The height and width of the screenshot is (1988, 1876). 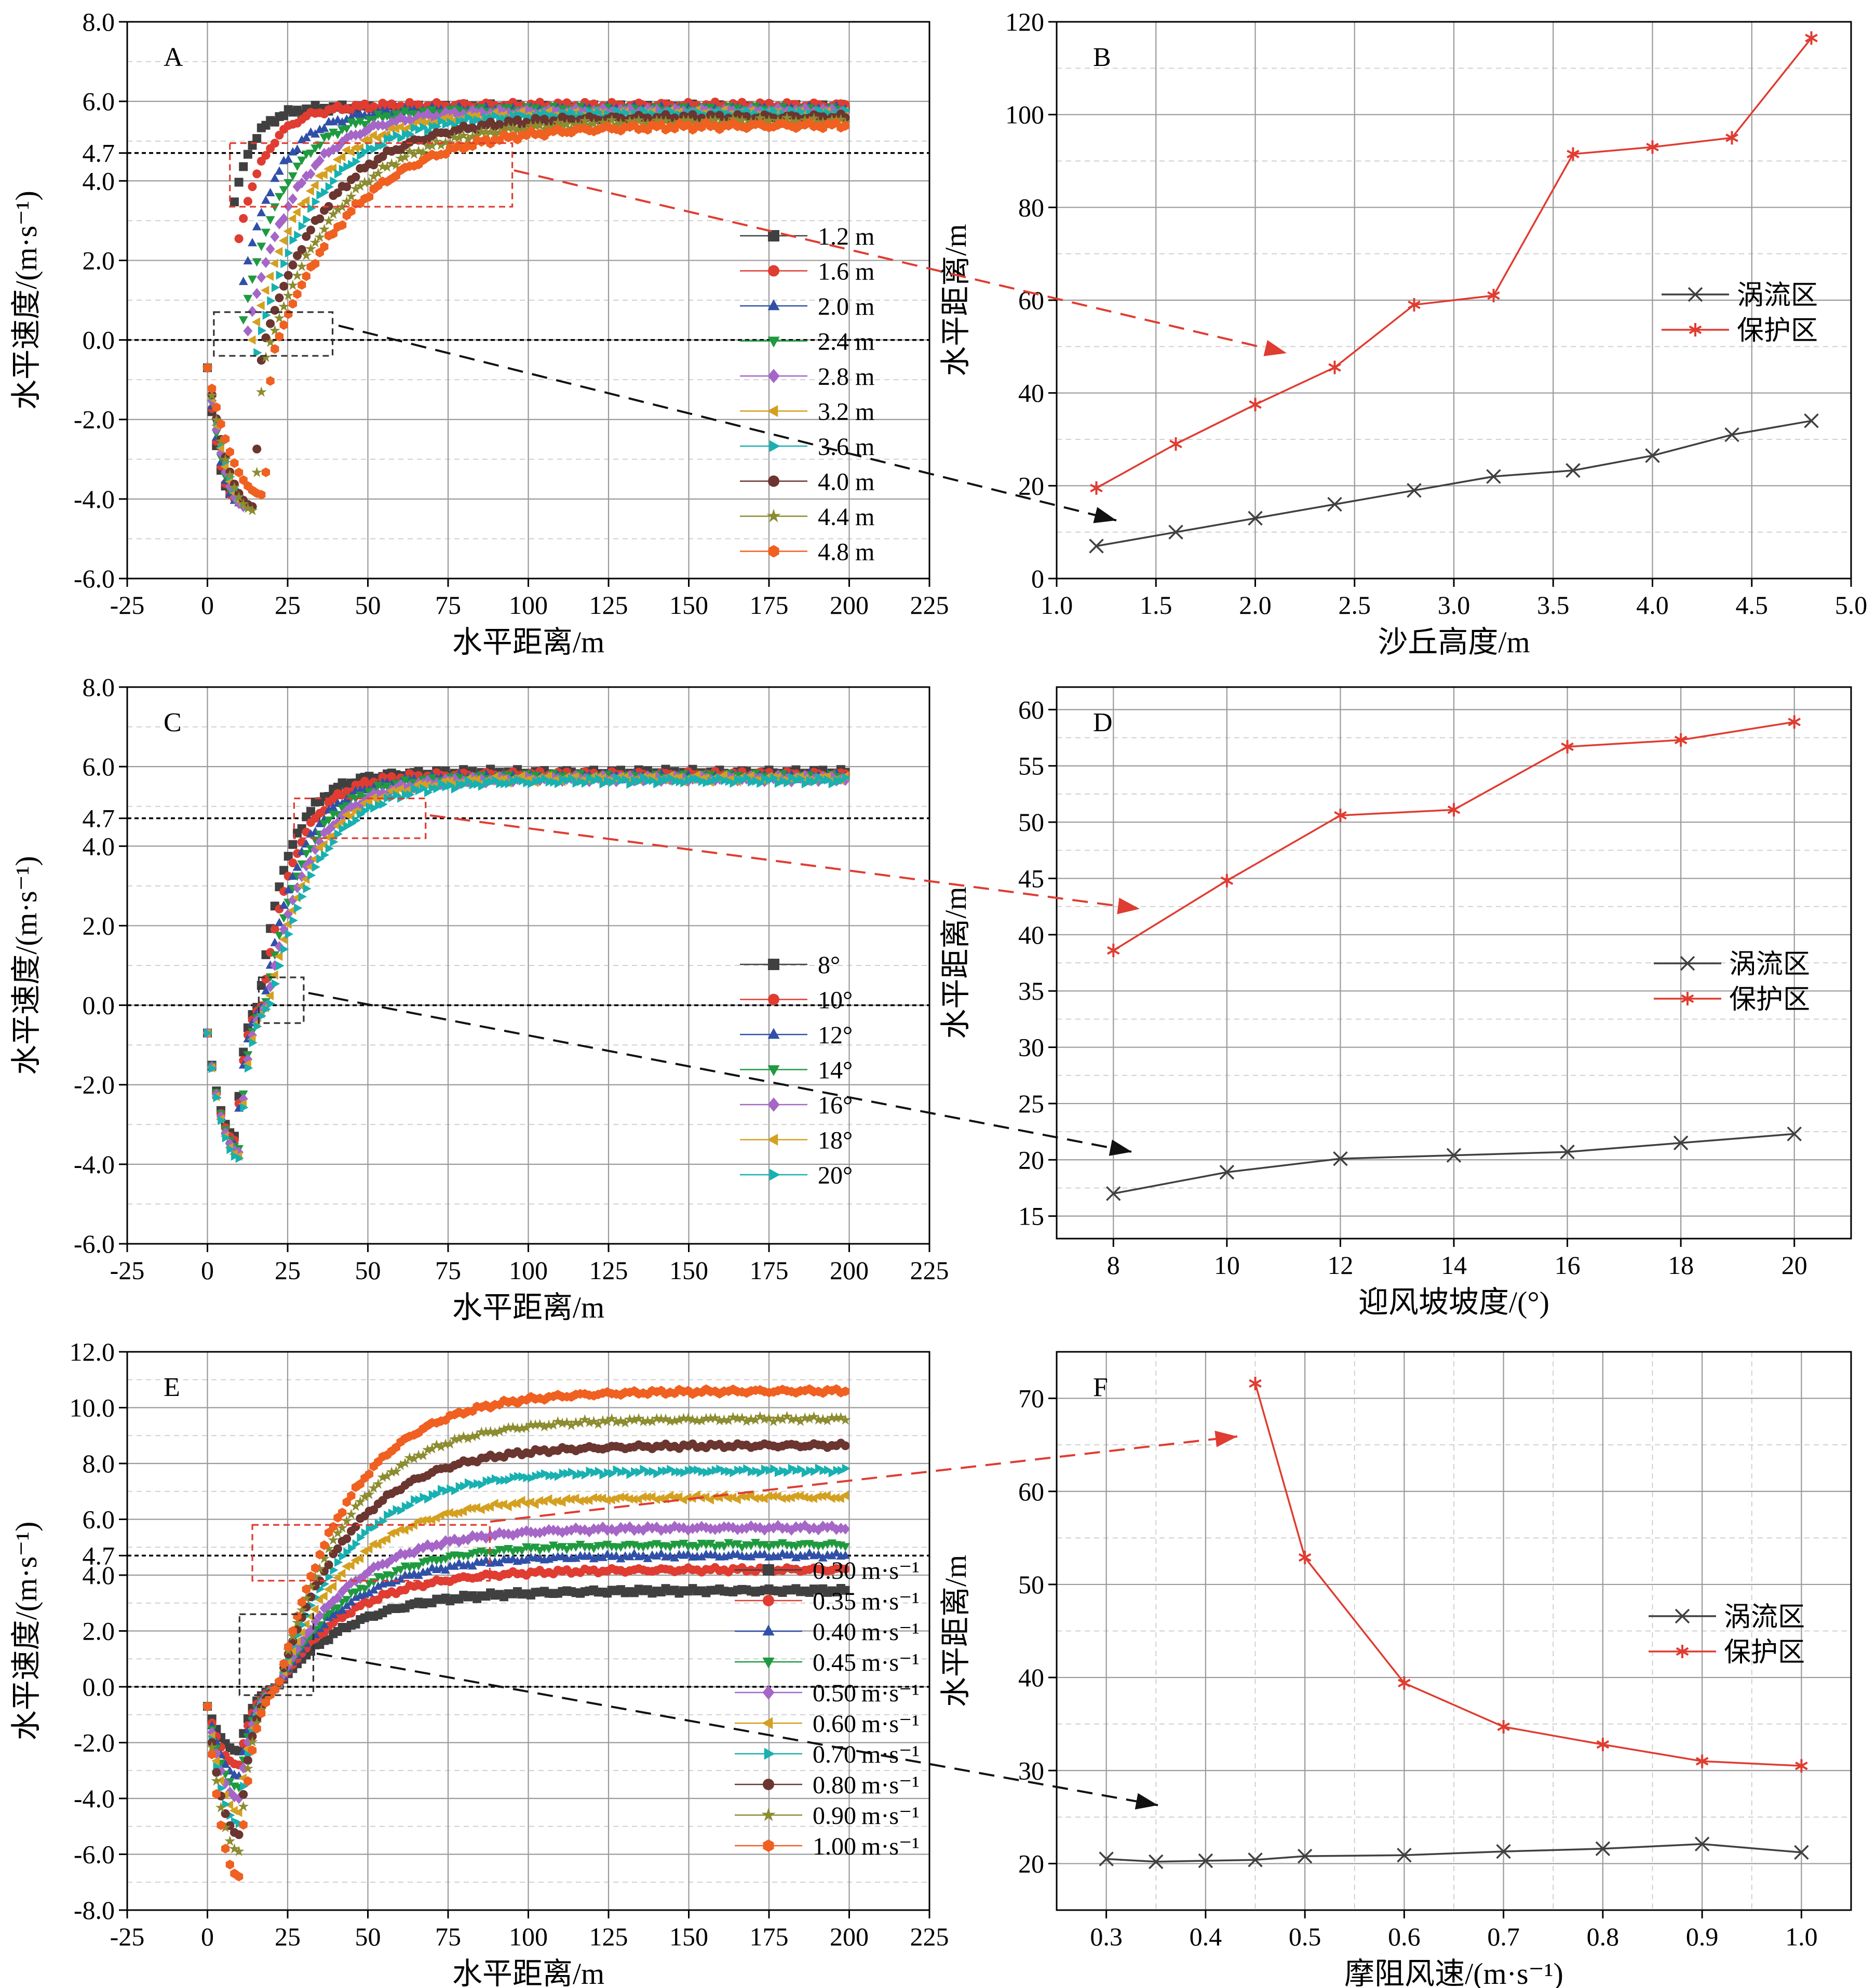 What do you see at coordinates (866, 1754) in the screenshot?
I see `panel-e-legend-label: 0.70 m·s⁻¹` at bounding box center [866, 1754].